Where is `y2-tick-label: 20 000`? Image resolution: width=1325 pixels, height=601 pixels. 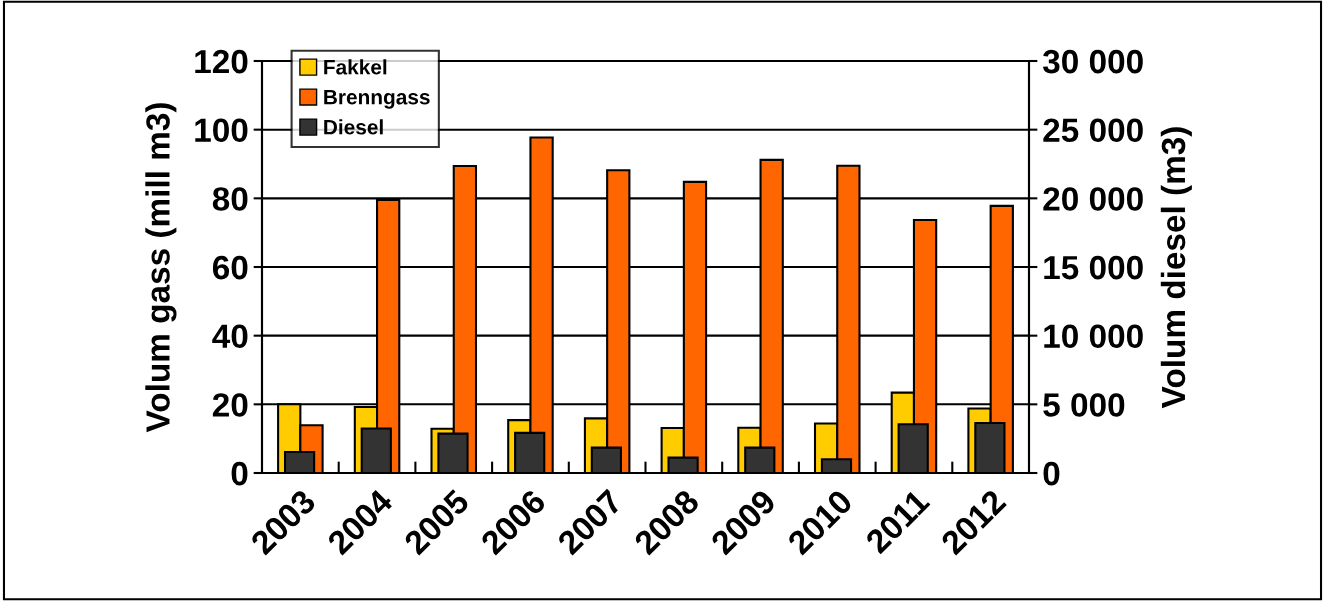
y2-tick-label: 20 000 is located at coordinates (1093, 199).